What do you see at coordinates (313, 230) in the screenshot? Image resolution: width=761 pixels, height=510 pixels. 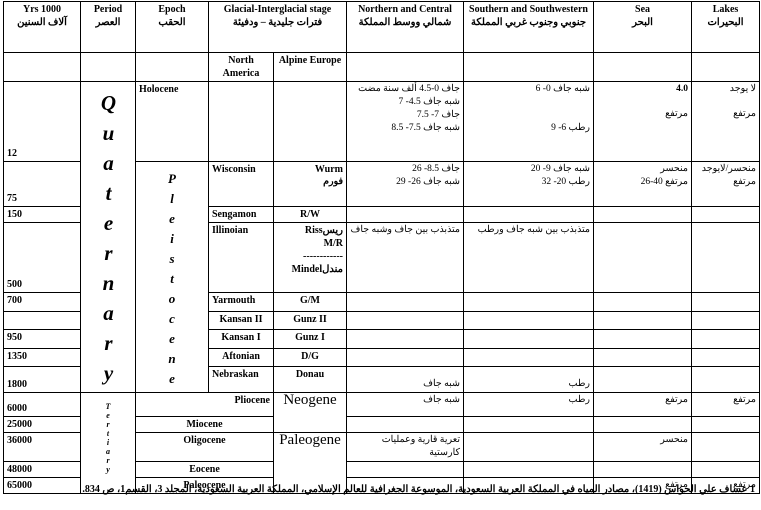 I see `alpine-europe-text: Riss` at bounding box center [313, 230].